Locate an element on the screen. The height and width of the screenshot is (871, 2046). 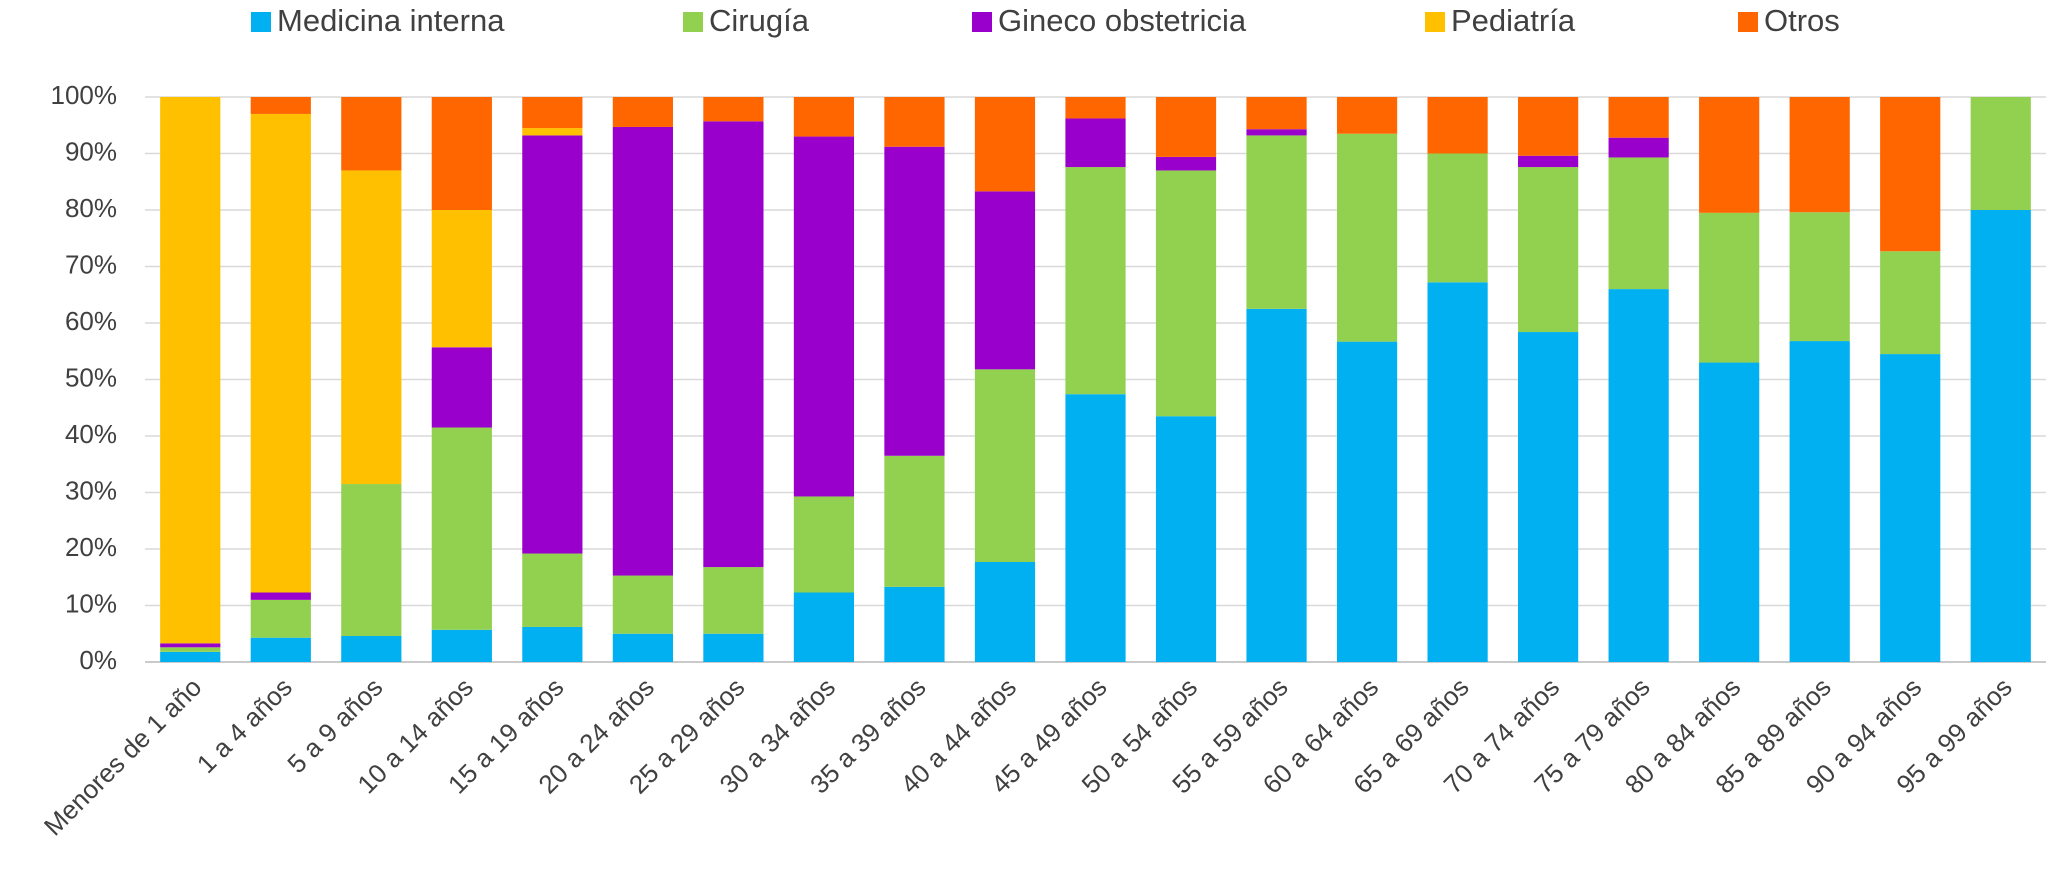
y-tick-label: 100% is located at coordinates (84, 95).